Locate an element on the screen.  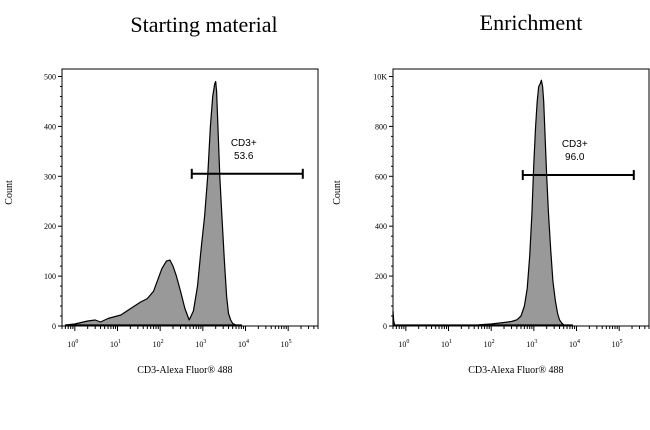
chart-title: Enrichment is located at coordinates (531, 22).